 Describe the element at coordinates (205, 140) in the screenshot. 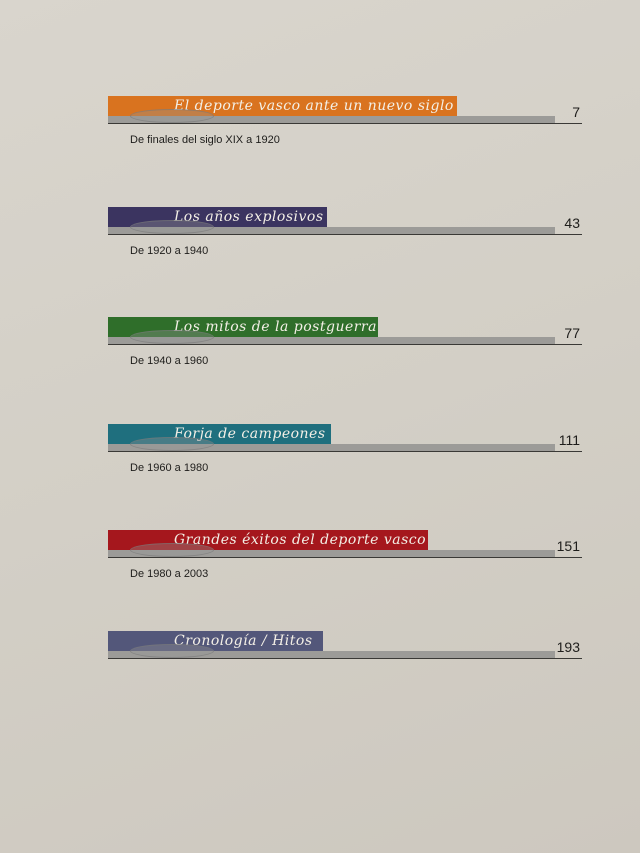

I see `chapter-subtitle: De finales del siglo XIX a 1920` at that location.